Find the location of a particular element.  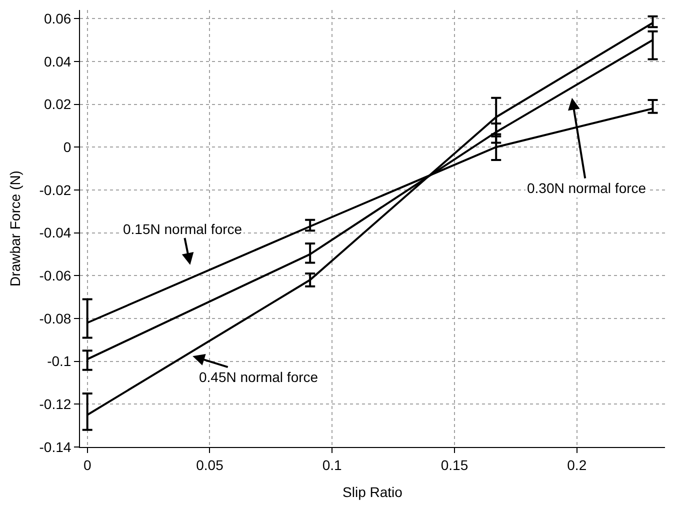

y-tick-label: -0.06 is located at coordinates (55, 276).